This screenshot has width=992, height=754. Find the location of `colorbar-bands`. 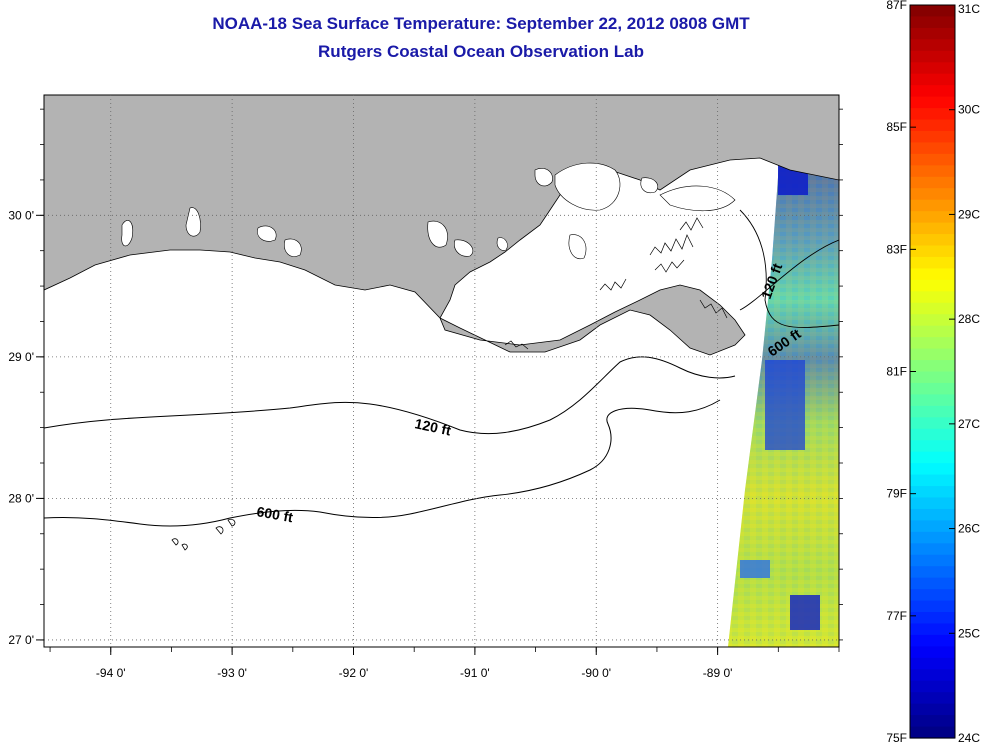

colorbar-bands is located at coordinates (932, 372).